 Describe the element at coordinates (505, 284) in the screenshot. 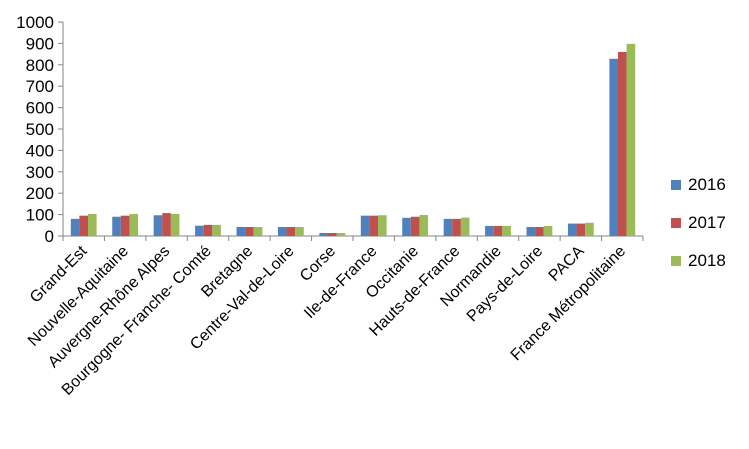

I see `category-label: Pays-de-Loire` at that location.